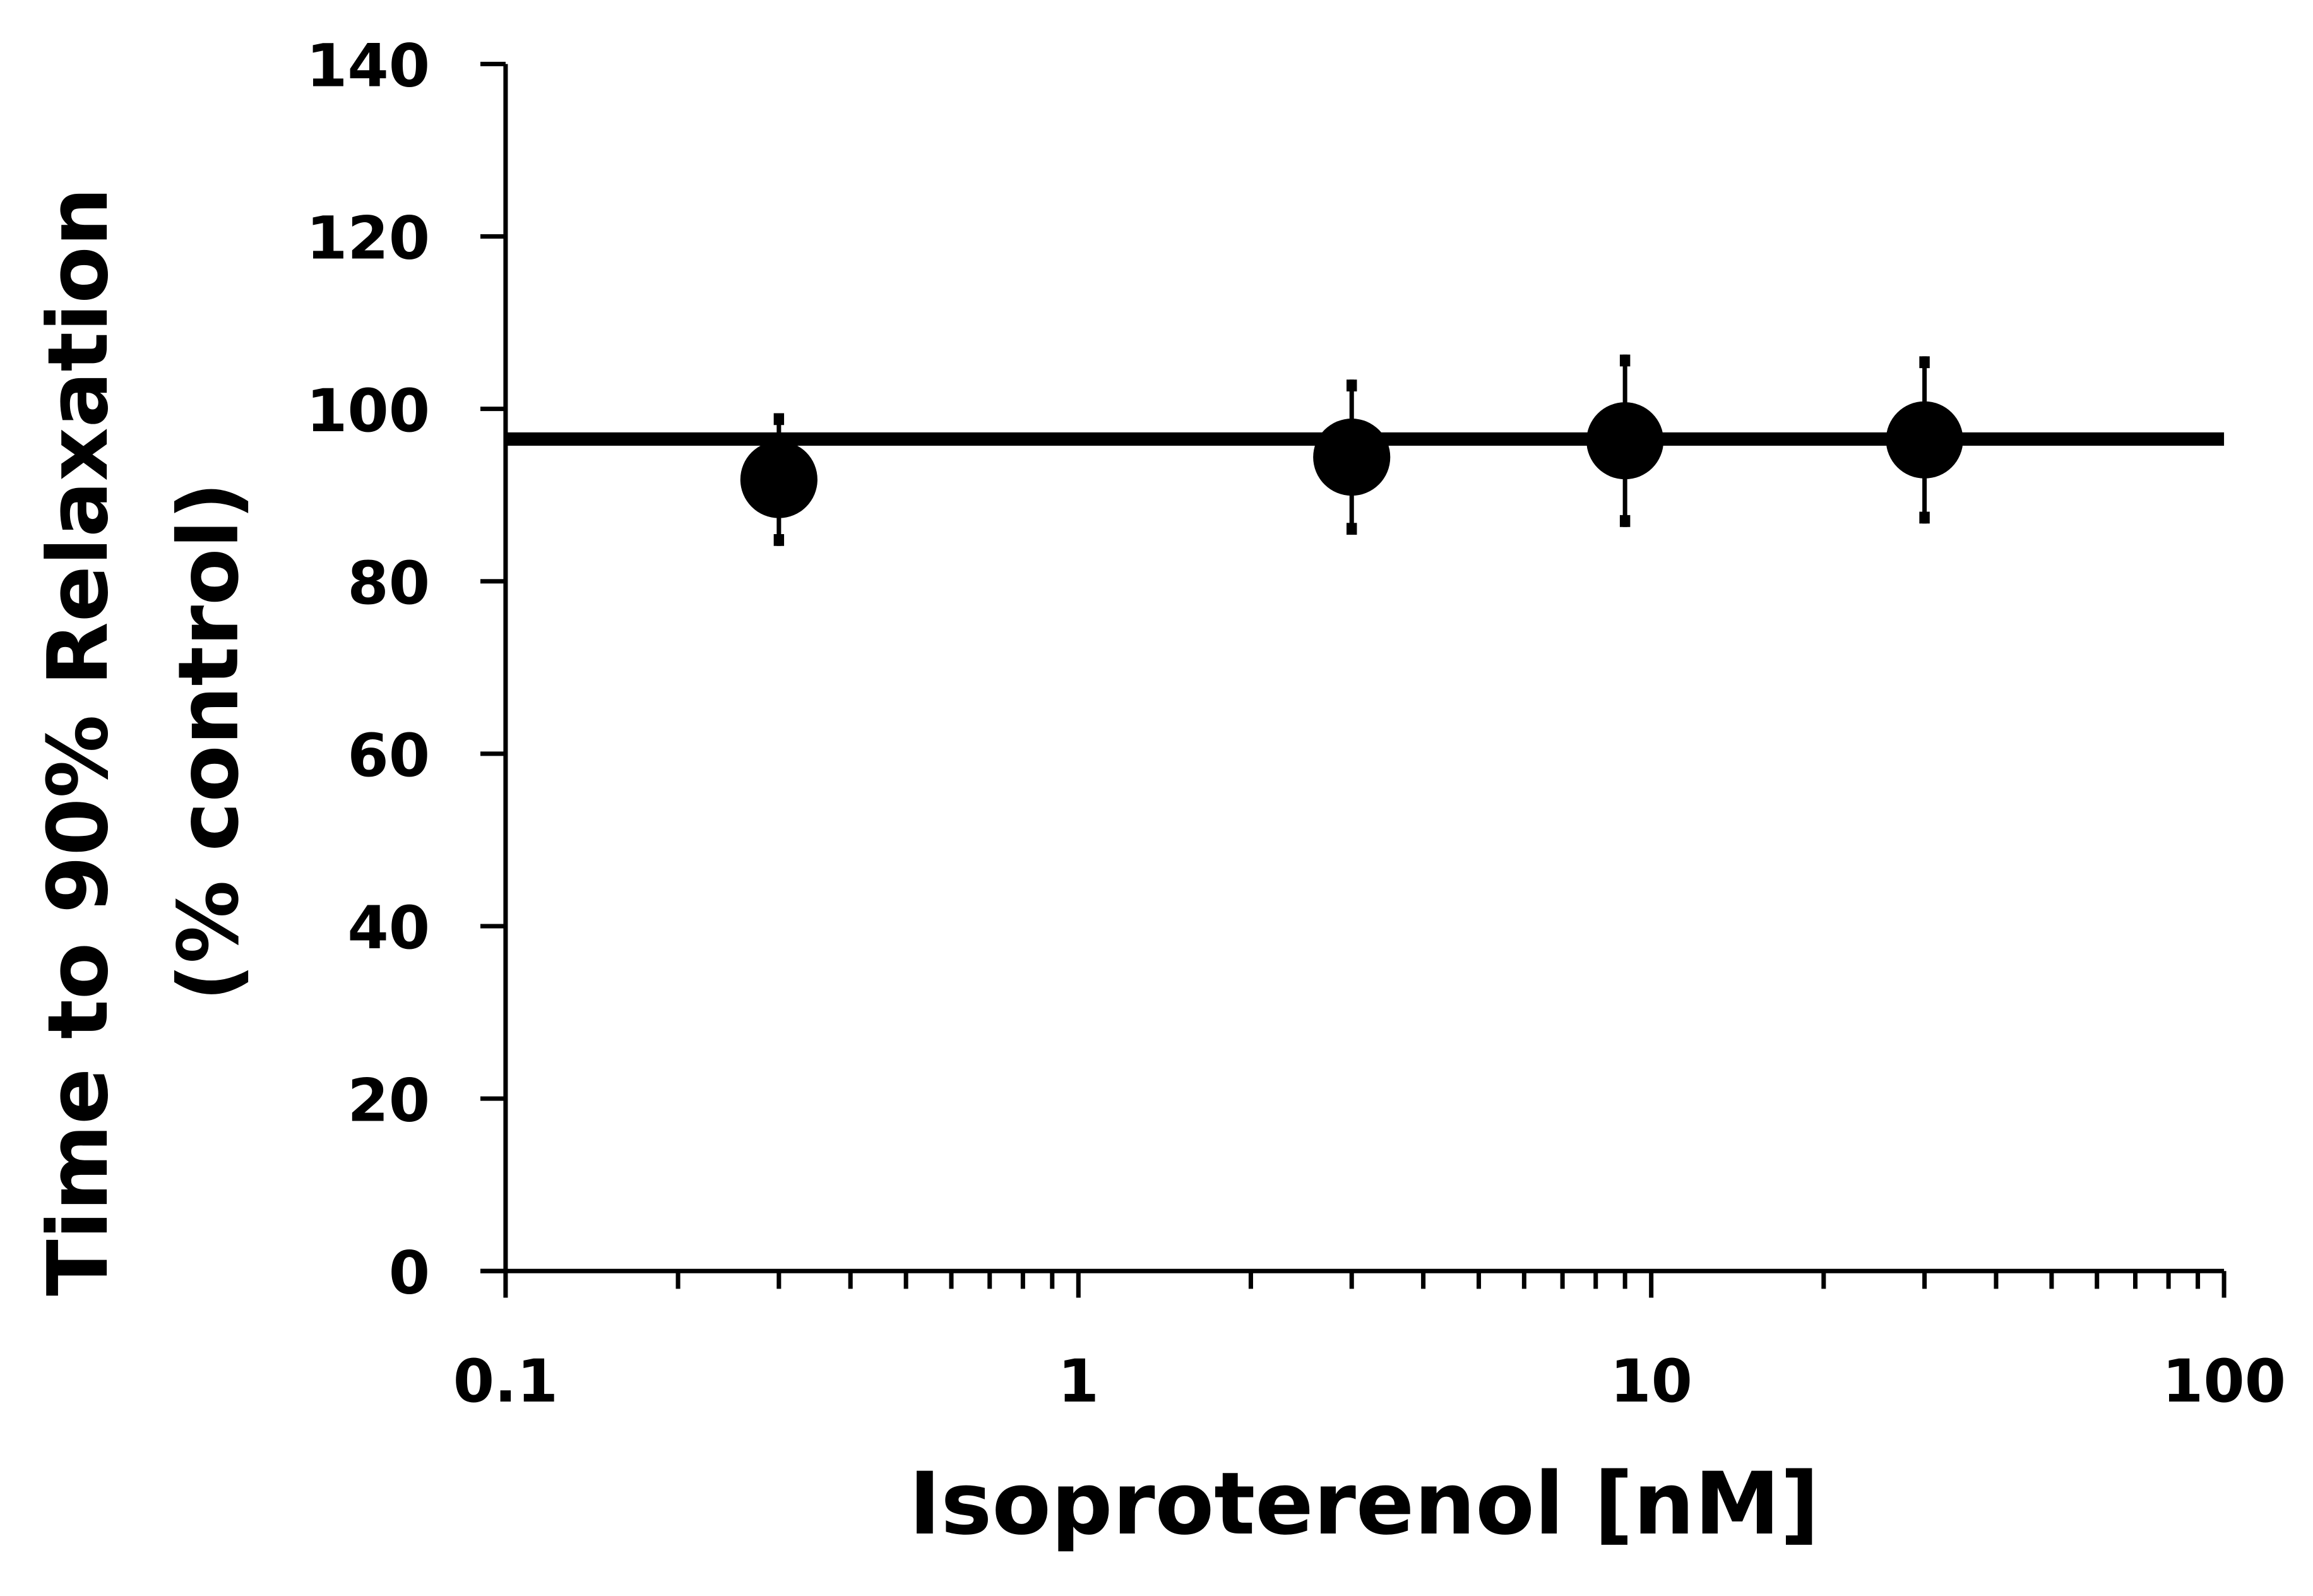  Describe the element at coordinates (505, 1381) in the screenshot. I see `x-tick-label: 0.1` at that location.